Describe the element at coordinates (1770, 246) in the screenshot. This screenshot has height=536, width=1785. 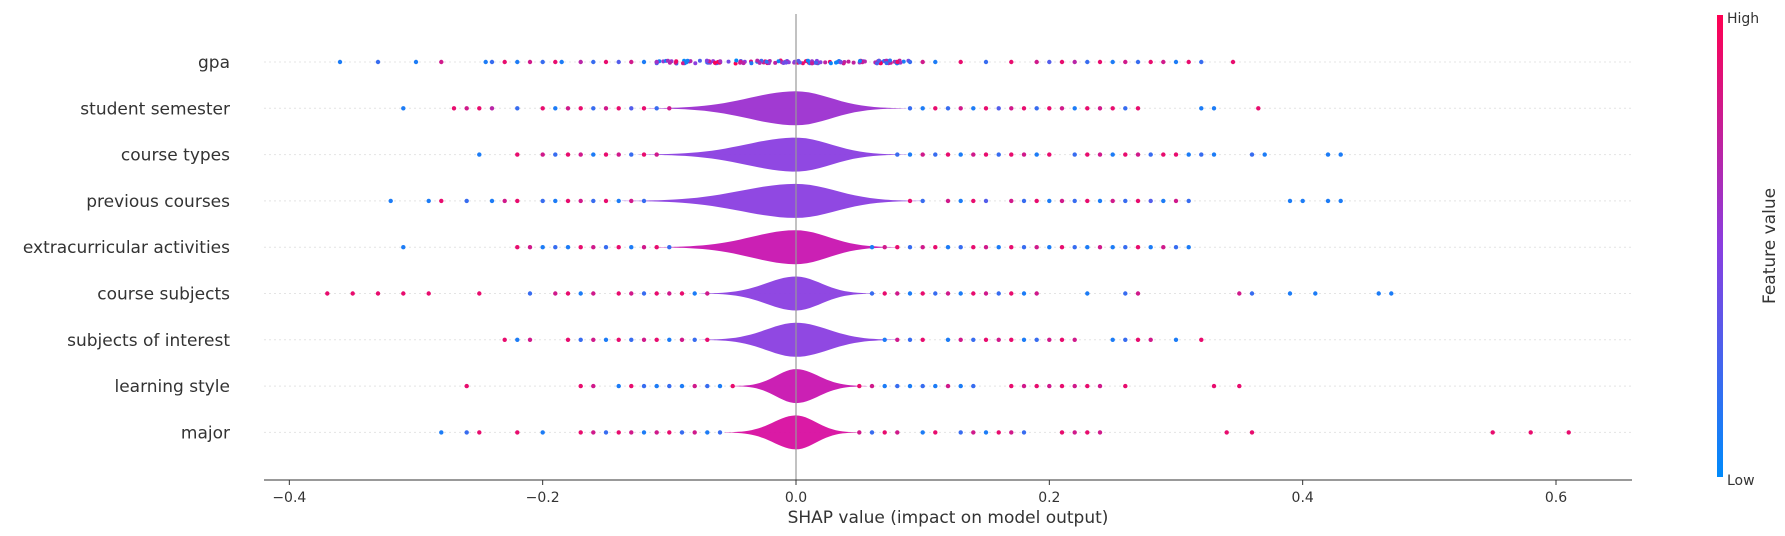
I see `colorbar-title: Feature value` at that location.